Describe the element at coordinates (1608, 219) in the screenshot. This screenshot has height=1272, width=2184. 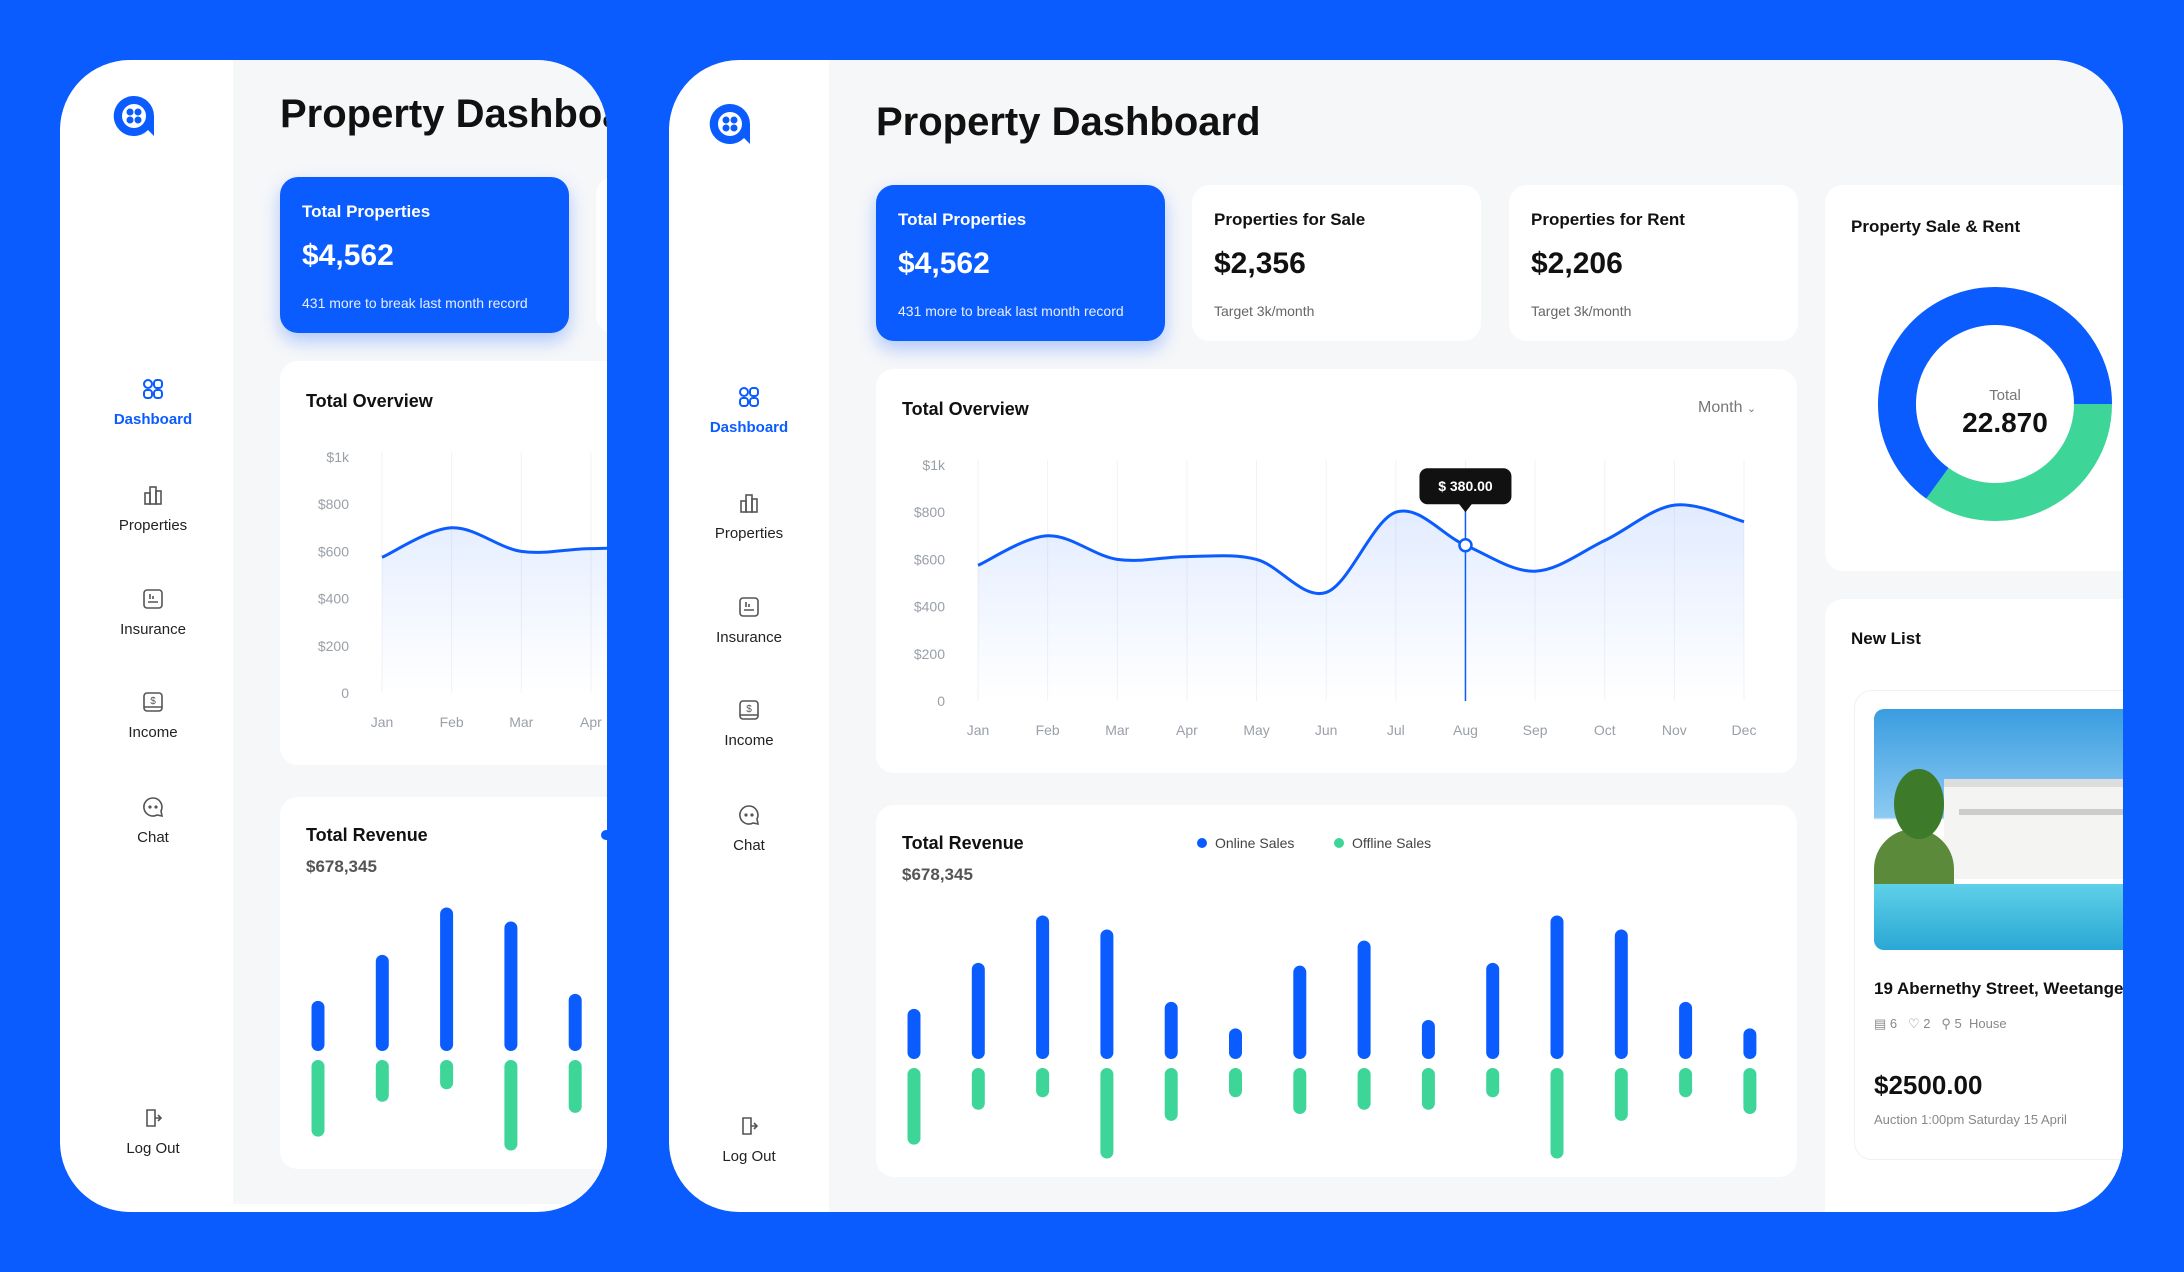
I see `card-label: Properties for Rent` at that location.